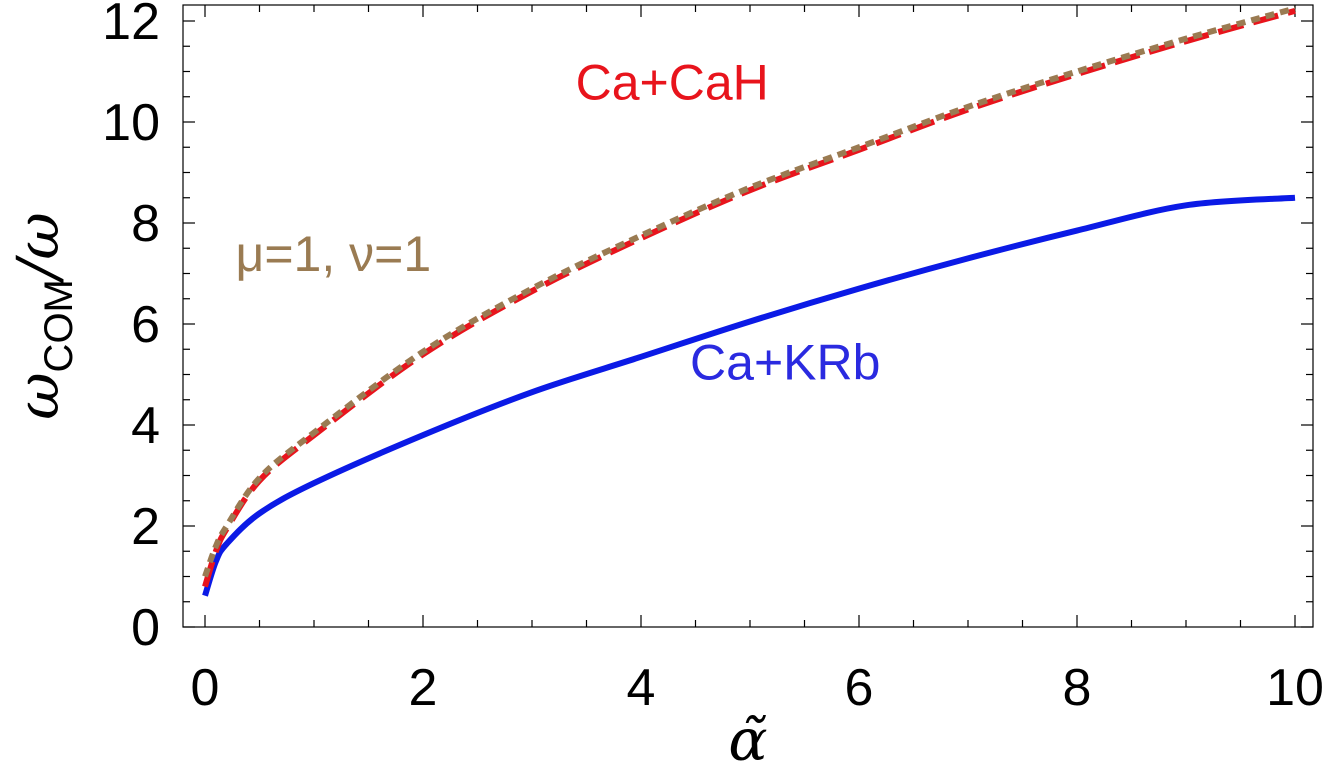 Image resolution: width=1335 pixels, height=770 pixels. Describe the element at coordinates (747, 738) in the screenshot. I see `x-axis-title: α̃` at that location.